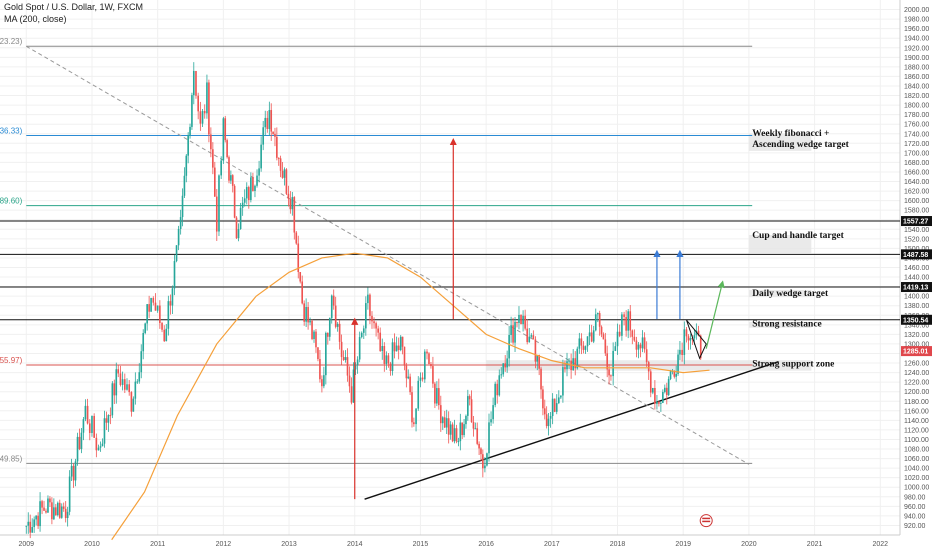  Describe the element at coordinates (915, 497) in the screenshot. I see `y-tick-label: 980.00` at that location.